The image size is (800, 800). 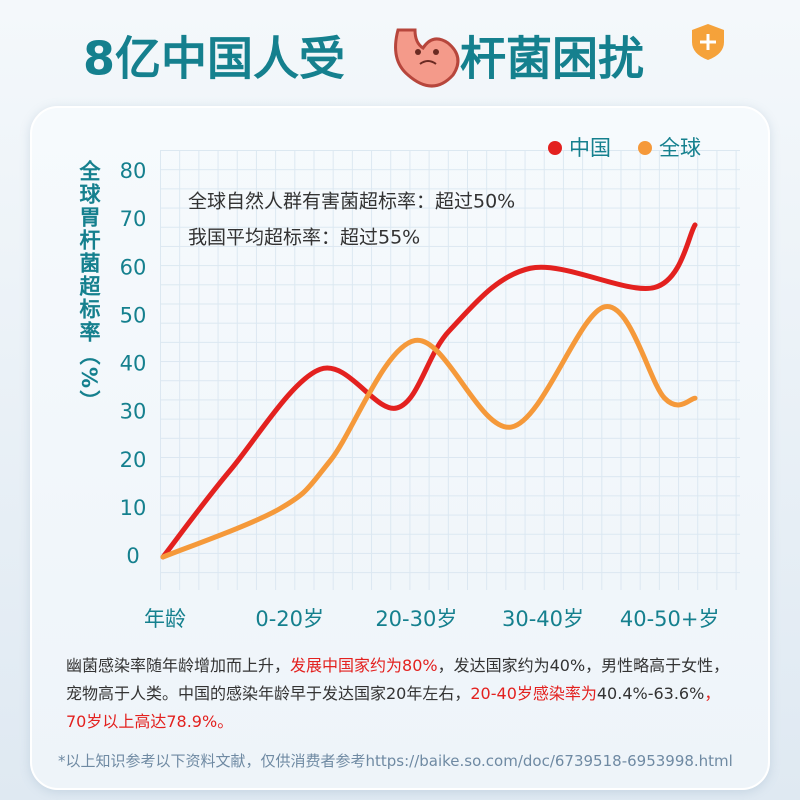 I want to click on legend-label: 中国, so click(x=590, y=148).